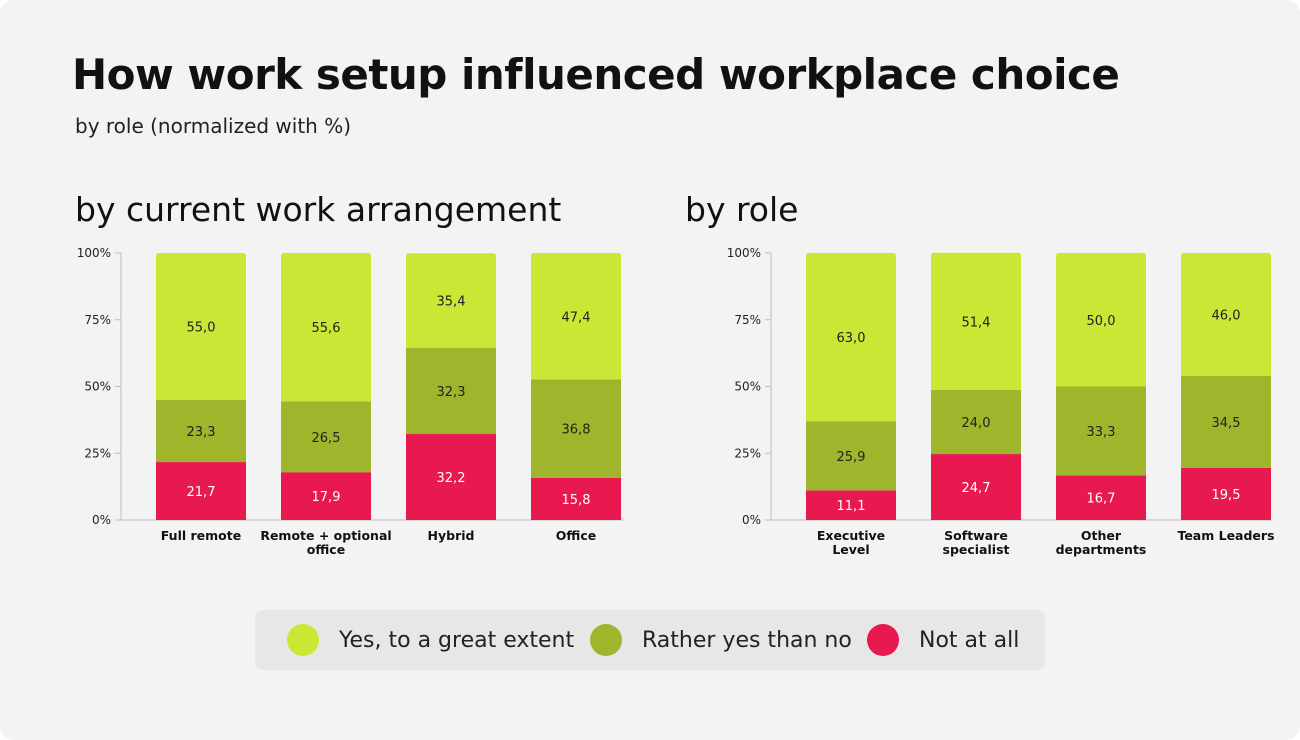 The height and width of the screenshot is (740, 1300). What do you see at coordinates (747, 640) in the screenshot?
I see `legend-label: Rather yes than no` at bounding box center [747, 640].